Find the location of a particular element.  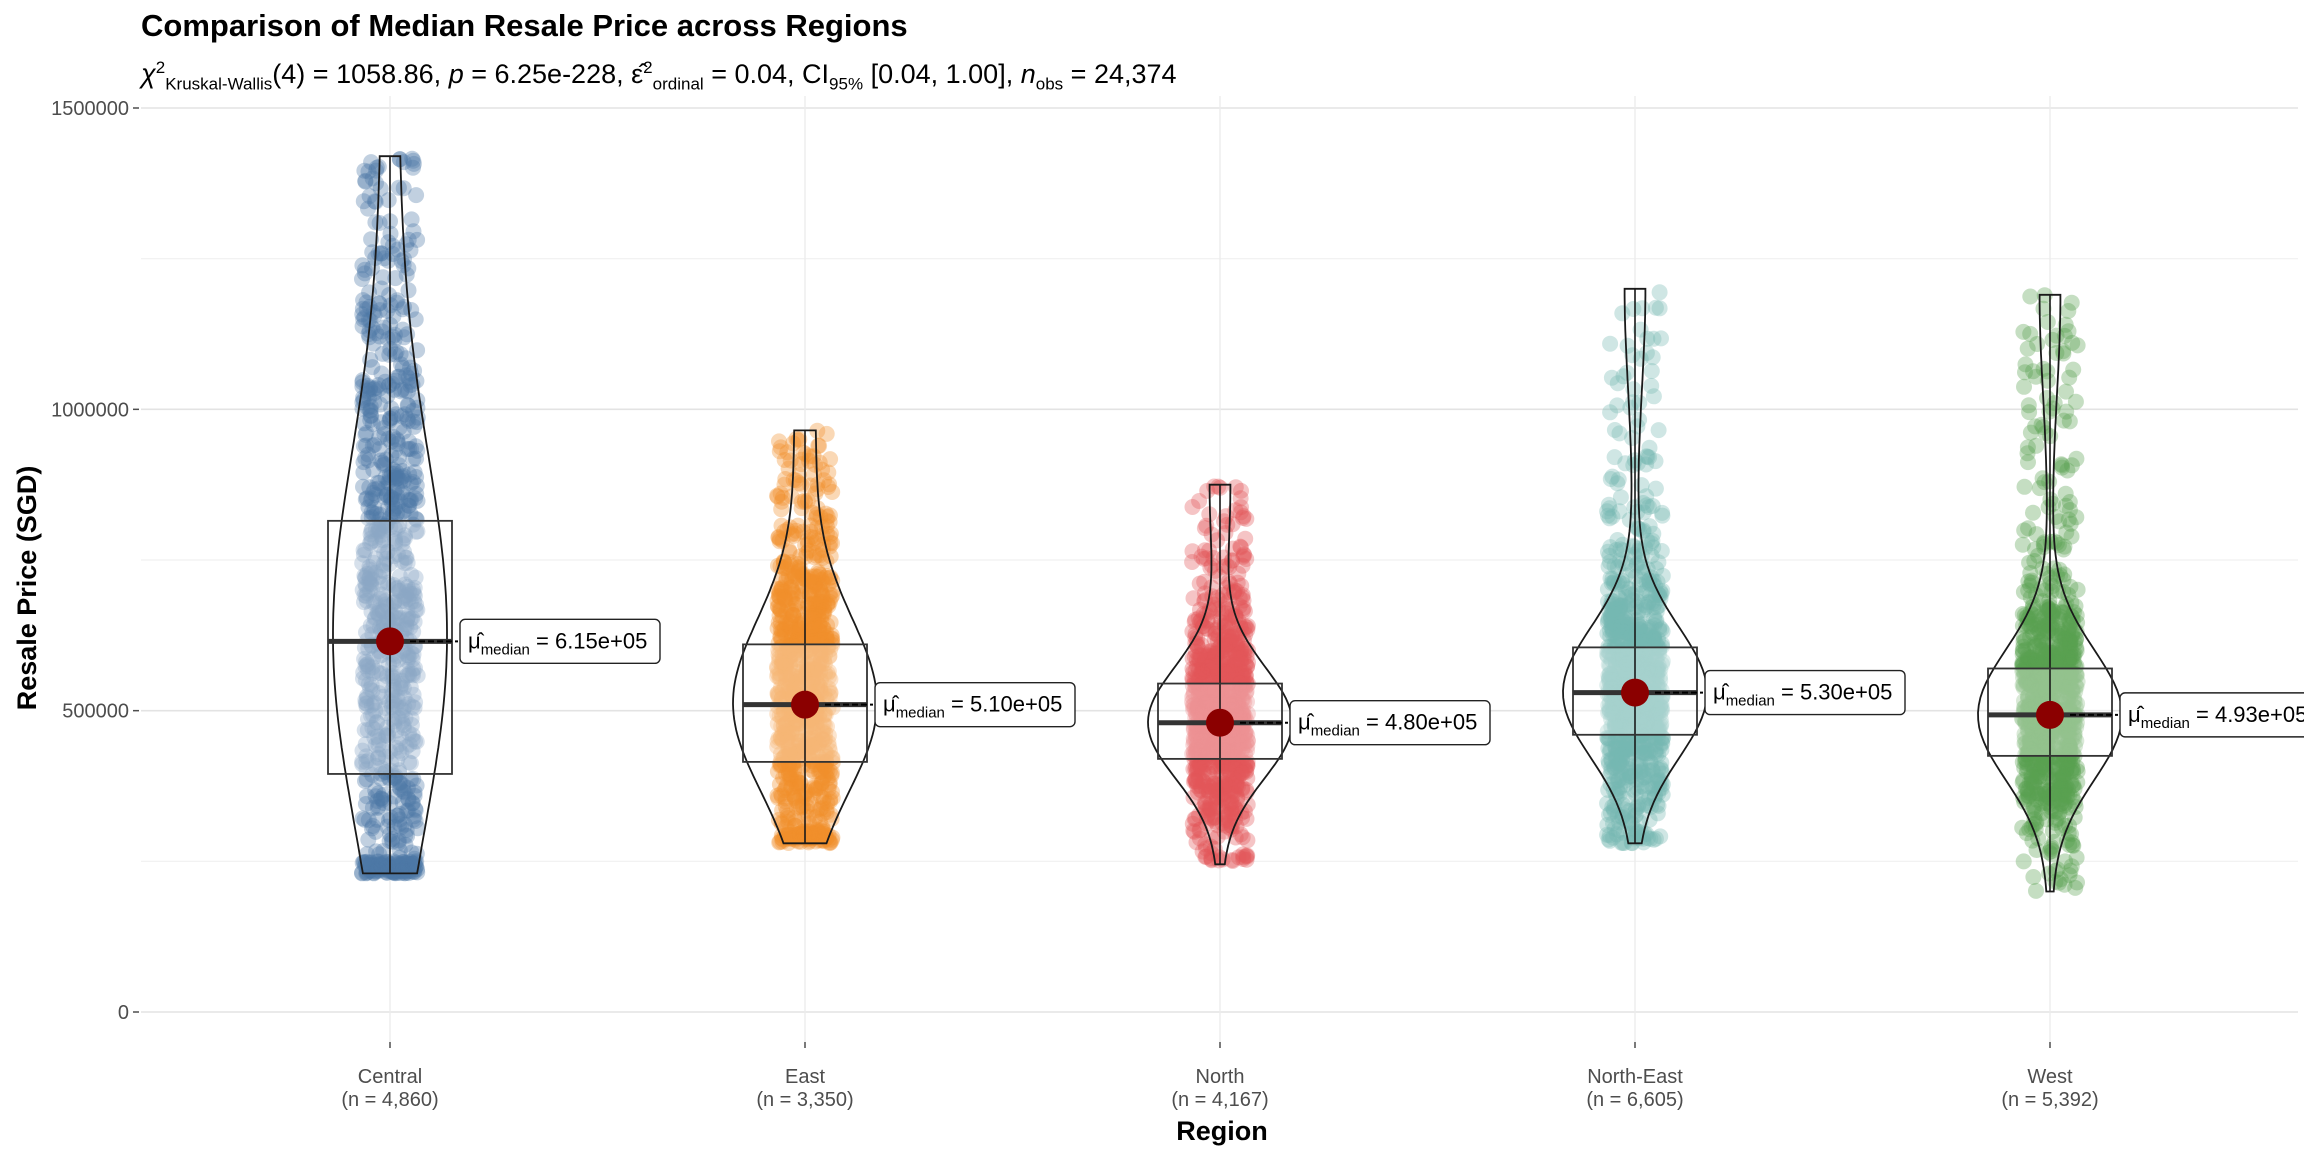

median-point is located at coordinates (390, 641).